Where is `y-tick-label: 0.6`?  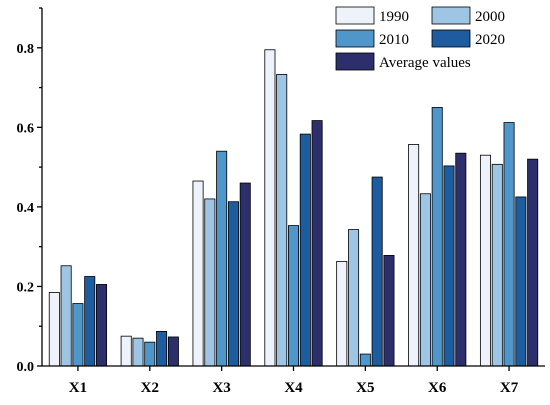
y-tick-label: 0.6 is located at coordinates (26, 128).